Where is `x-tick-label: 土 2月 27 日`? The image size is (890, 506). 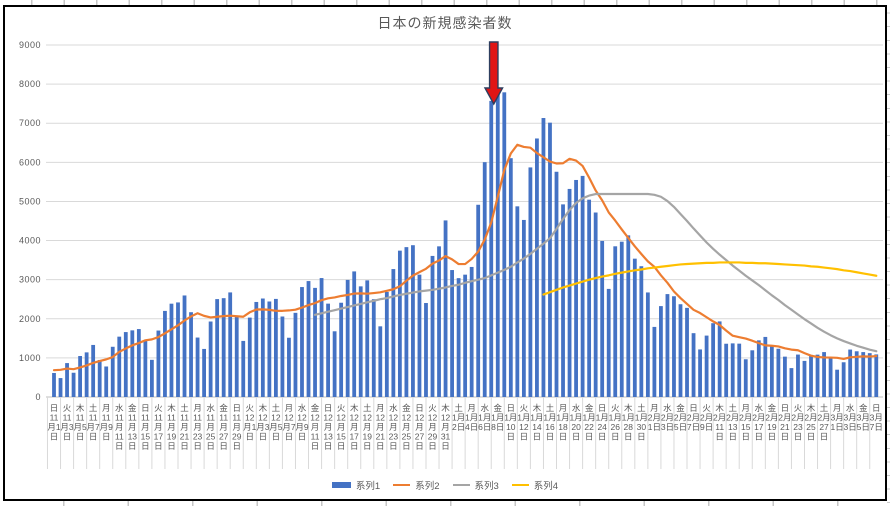 x-tick-label: 土 2月 27 日 is located at coordinates (823, 422).